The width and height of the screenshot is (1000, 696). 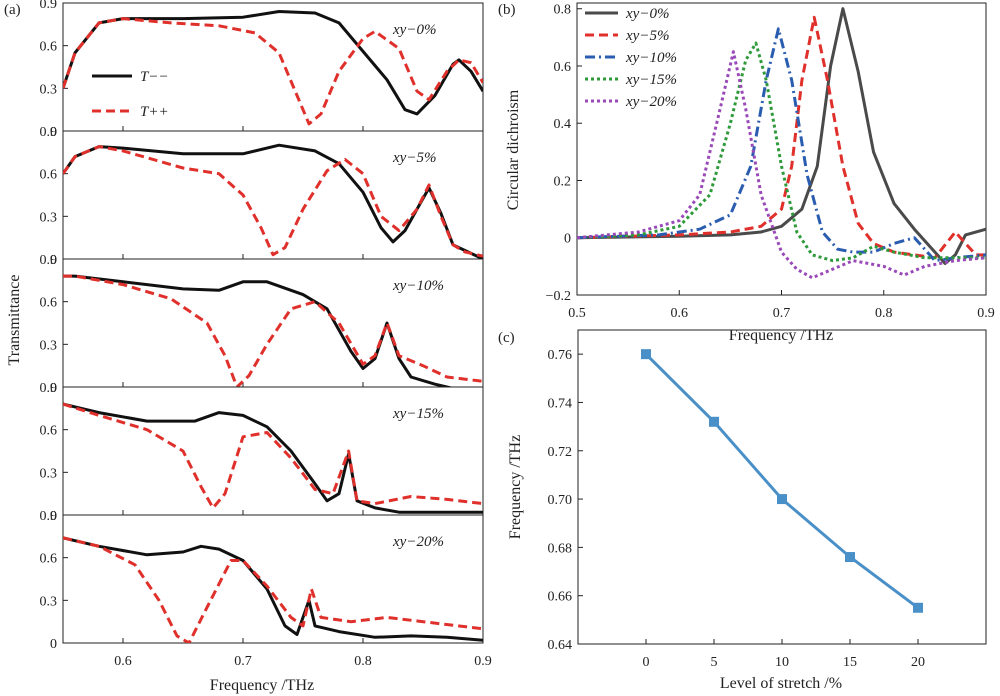 I want to click on panel-b-xtick-label: 0.7, so click(x=782, y=313).